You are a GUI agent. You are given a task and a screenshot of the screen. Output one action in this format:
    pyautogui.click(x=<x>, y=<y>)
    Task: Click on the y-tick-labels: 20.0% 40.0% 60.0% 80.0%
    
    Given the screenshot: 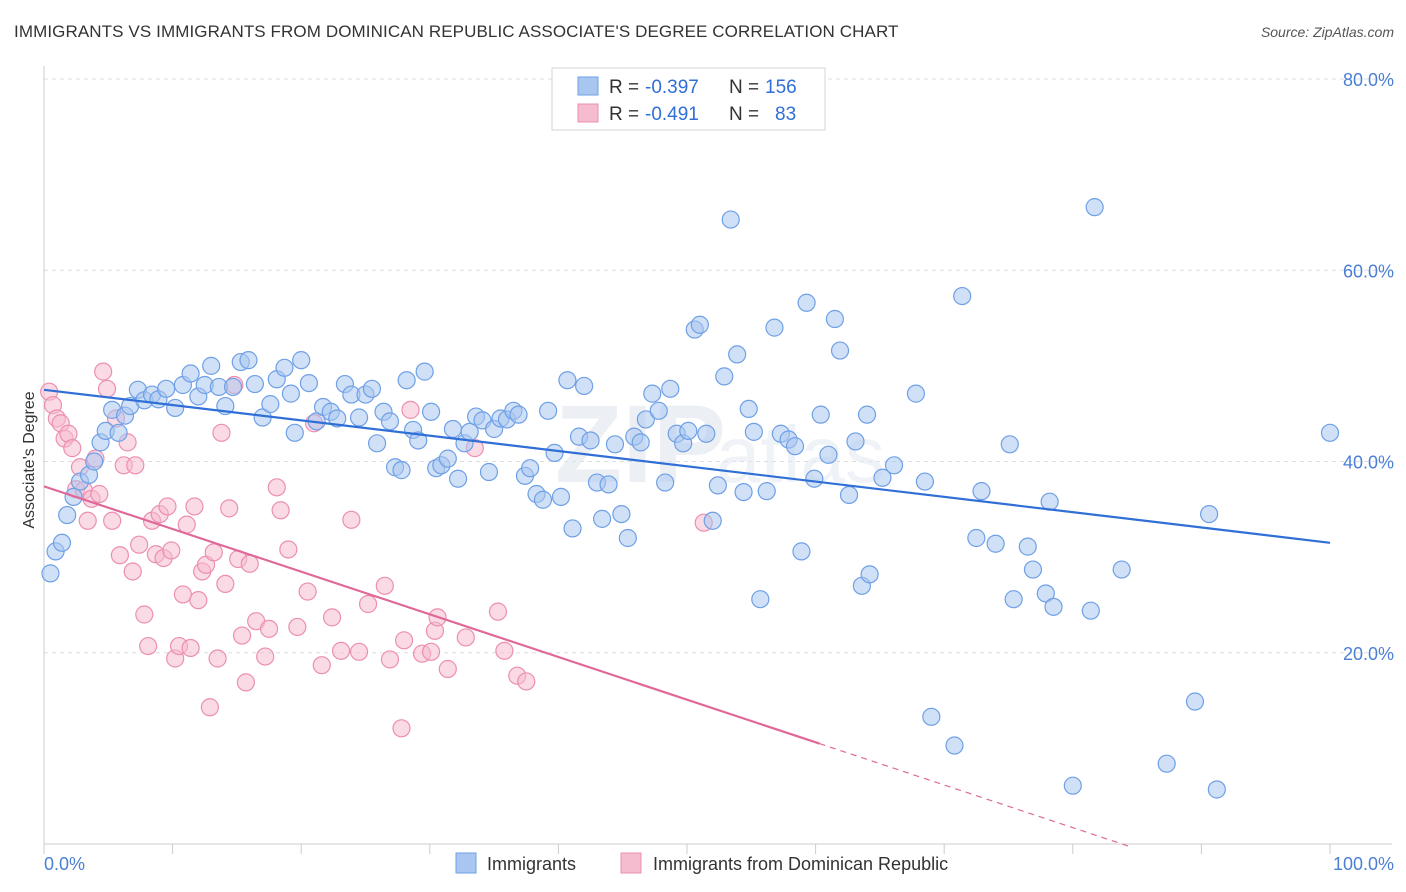 What is the action you would take?
    pyautogui.click(x=1368, y=367)
    